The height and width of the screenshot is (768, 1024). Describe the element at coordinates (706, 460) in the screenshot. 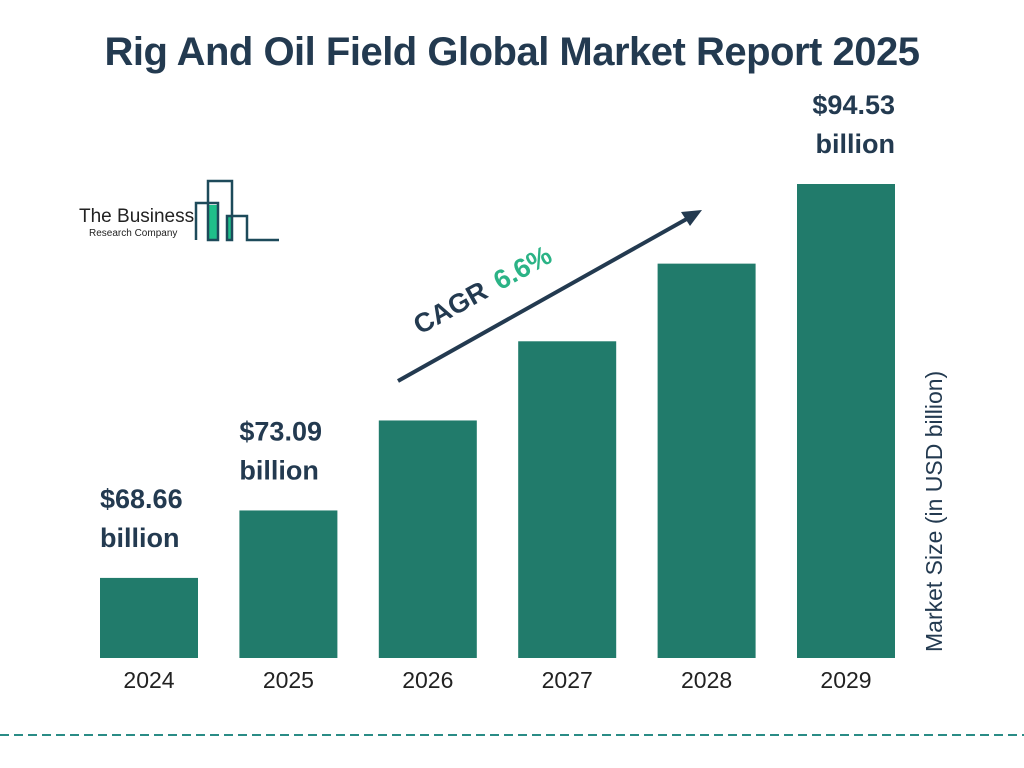

I see `bar-2028` at that location.